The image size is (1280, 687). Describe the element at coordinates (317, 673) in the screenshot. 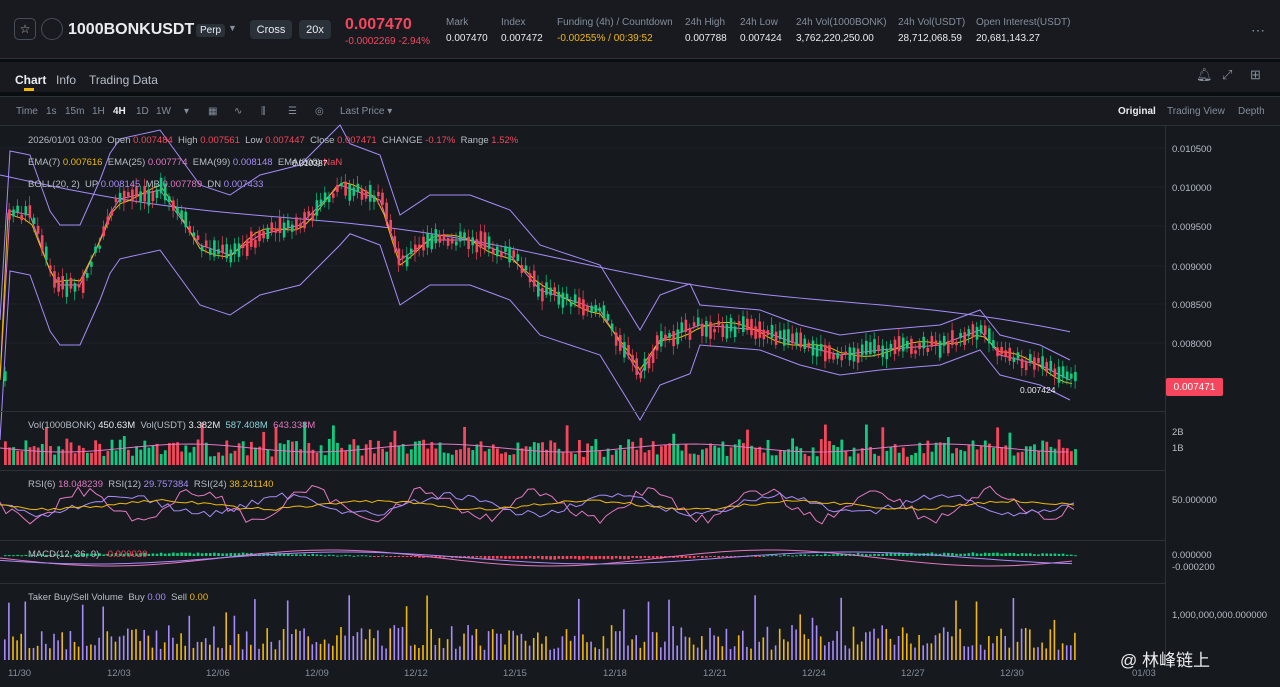

I see `date-tick: 12/09` at that location.